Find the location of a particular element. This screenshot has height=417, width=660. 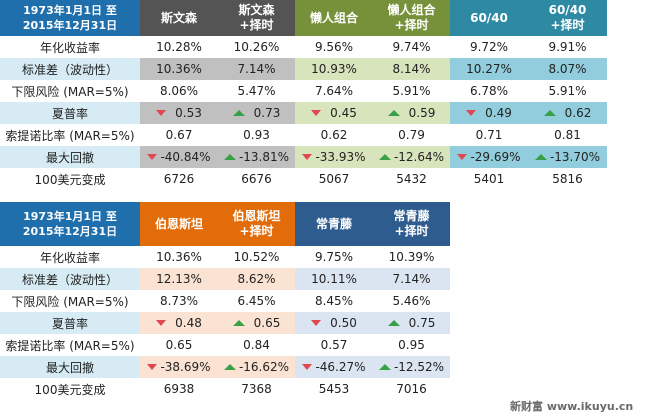

value-cell: 0.49 is located at coordinates (489, 113).